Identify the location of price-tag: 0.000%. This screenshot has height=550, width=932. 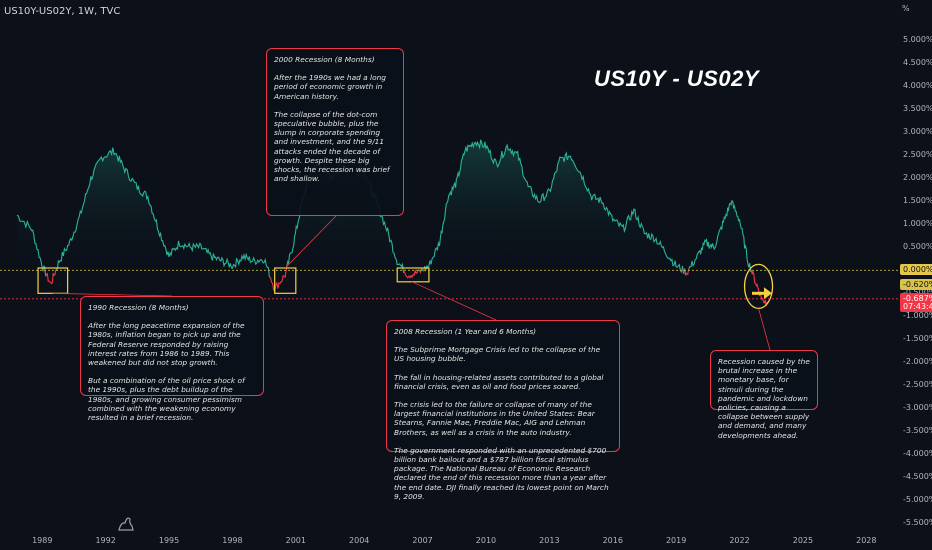
(916, 270).